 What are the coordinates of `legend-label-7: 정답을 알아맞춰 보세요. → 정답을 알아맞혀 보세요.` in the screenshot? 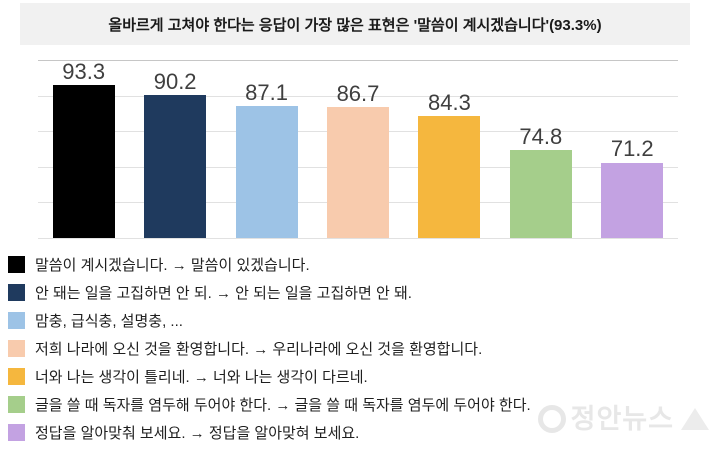 It's located at (197, 433).